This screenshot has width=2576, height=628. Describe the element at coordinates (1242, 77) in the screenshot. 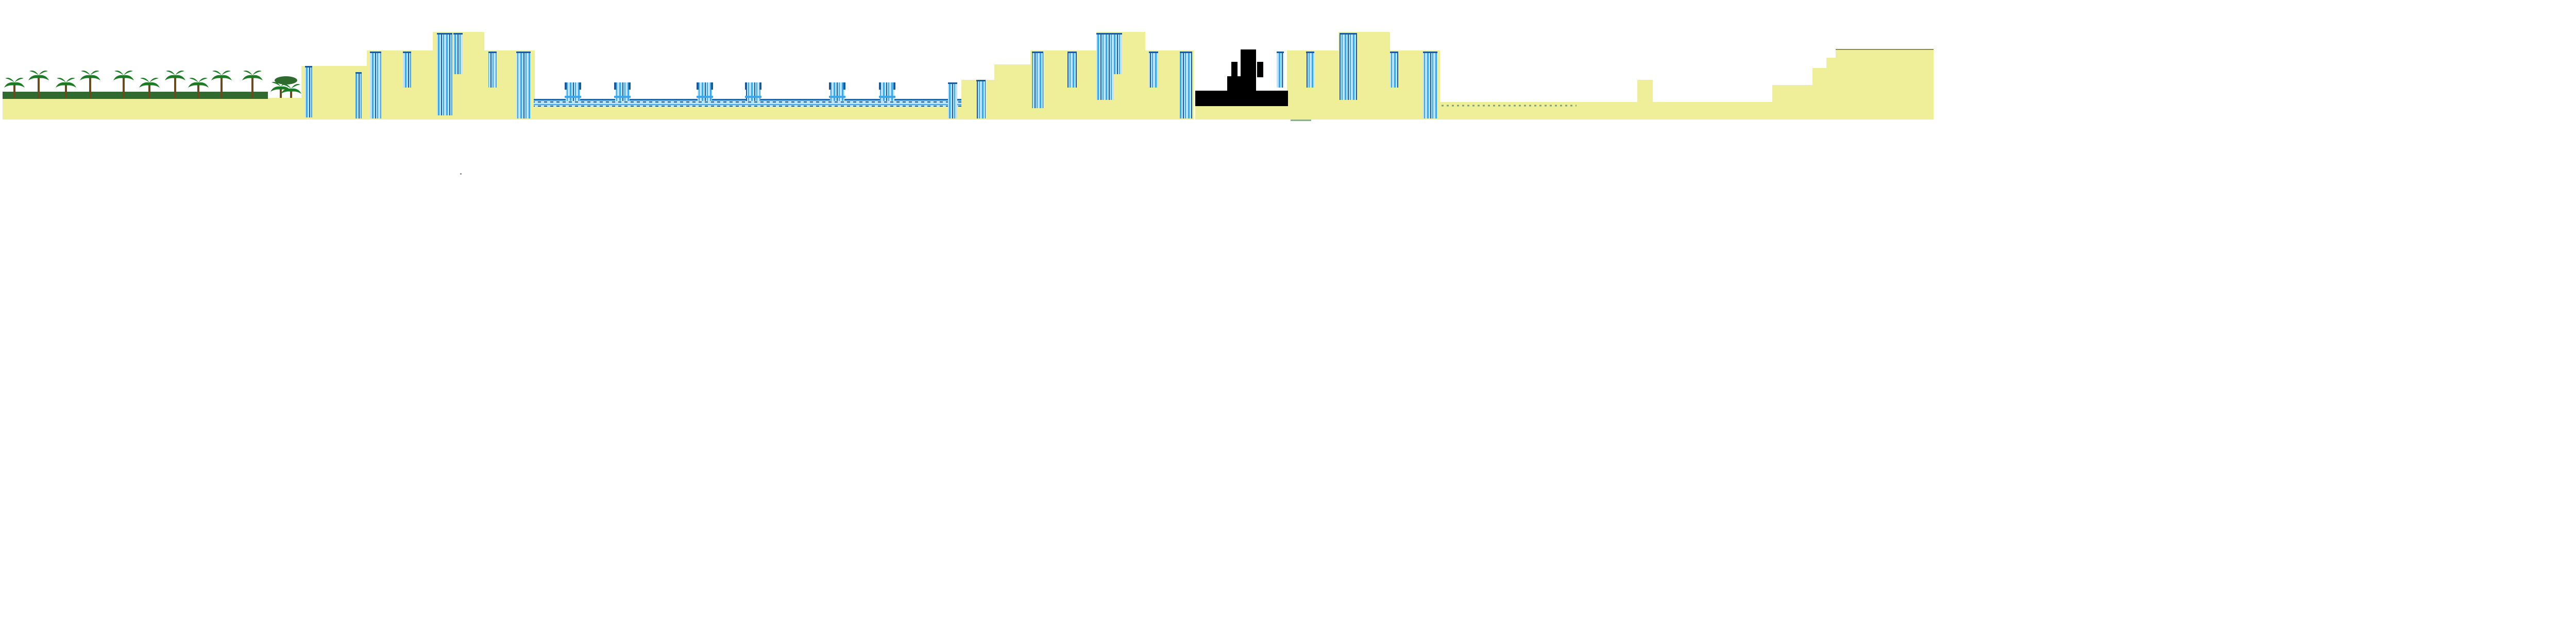

I see `black-temple` at that location.